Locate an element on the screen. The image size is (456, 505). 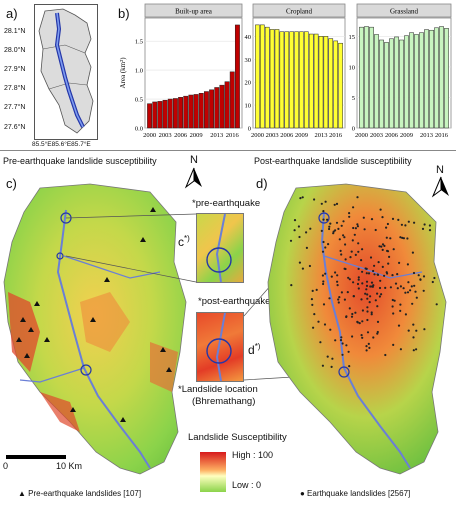
catchment-outline-map is located at coordinates (66, 71).